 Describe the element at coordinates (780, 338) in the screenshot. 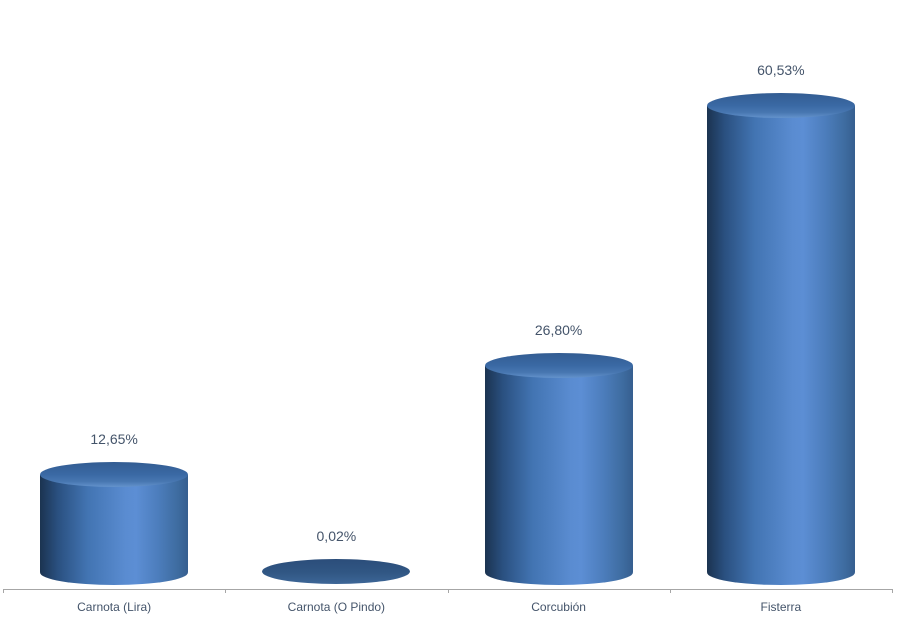

I see `cylinder-body-fisterra` at that location.